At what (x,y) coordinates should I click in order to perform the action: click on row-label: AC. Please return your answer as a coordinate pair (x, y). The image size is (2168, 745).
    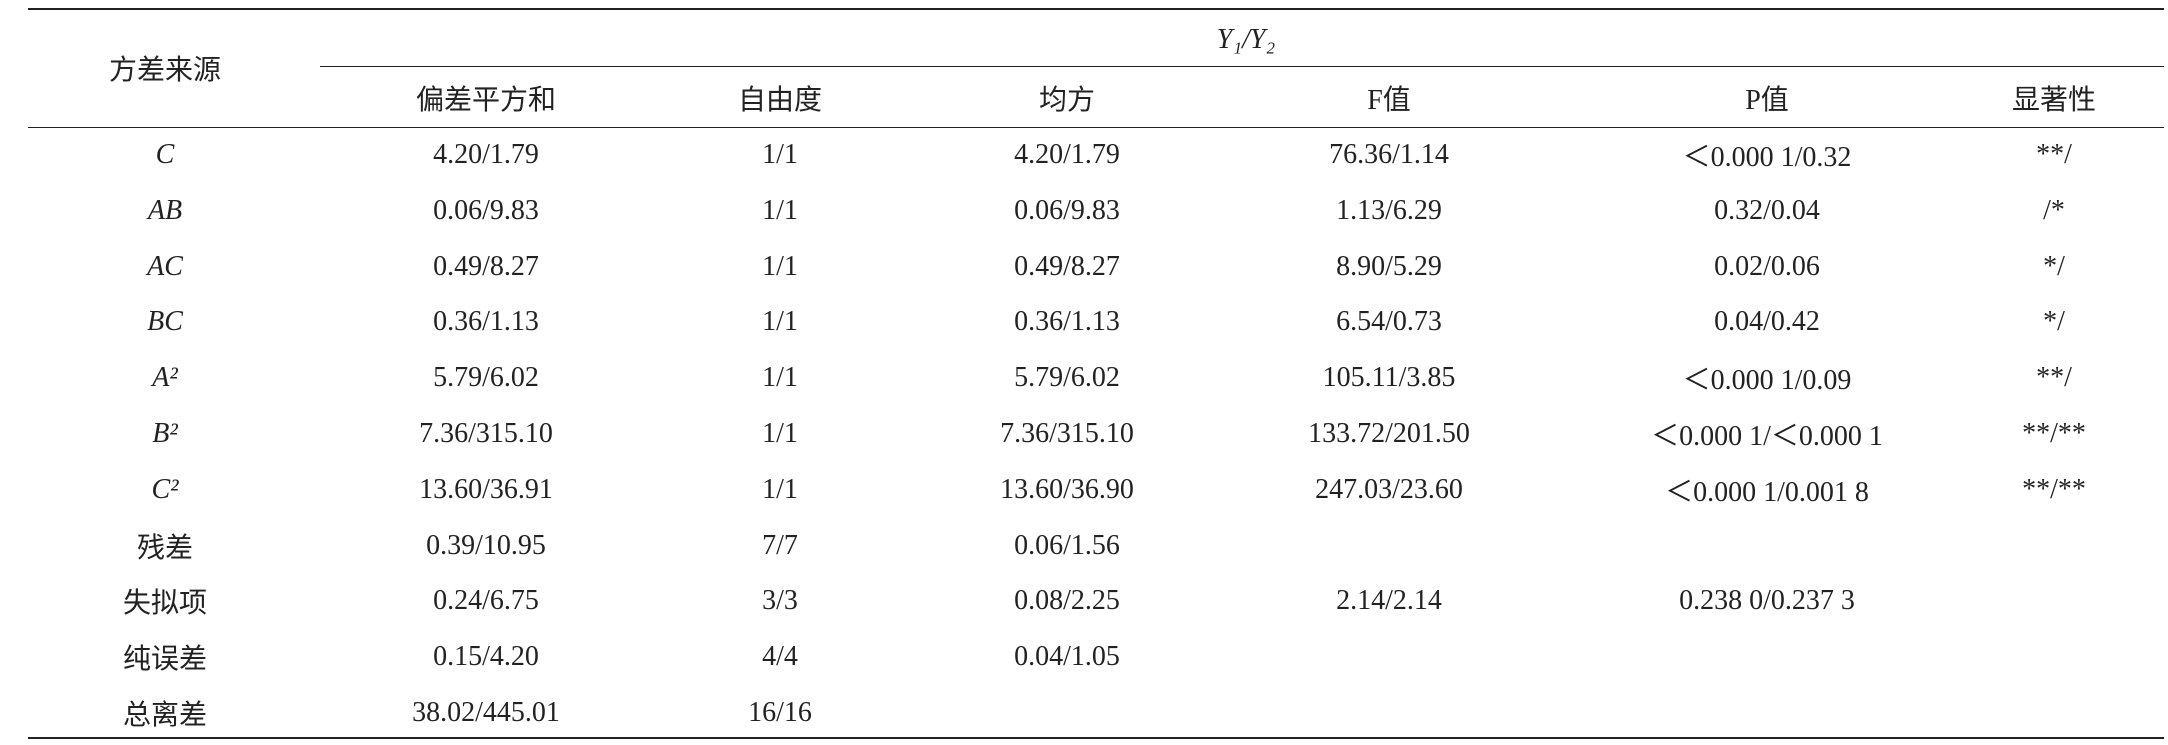
    Looking at the image, I should click on (165, 266).